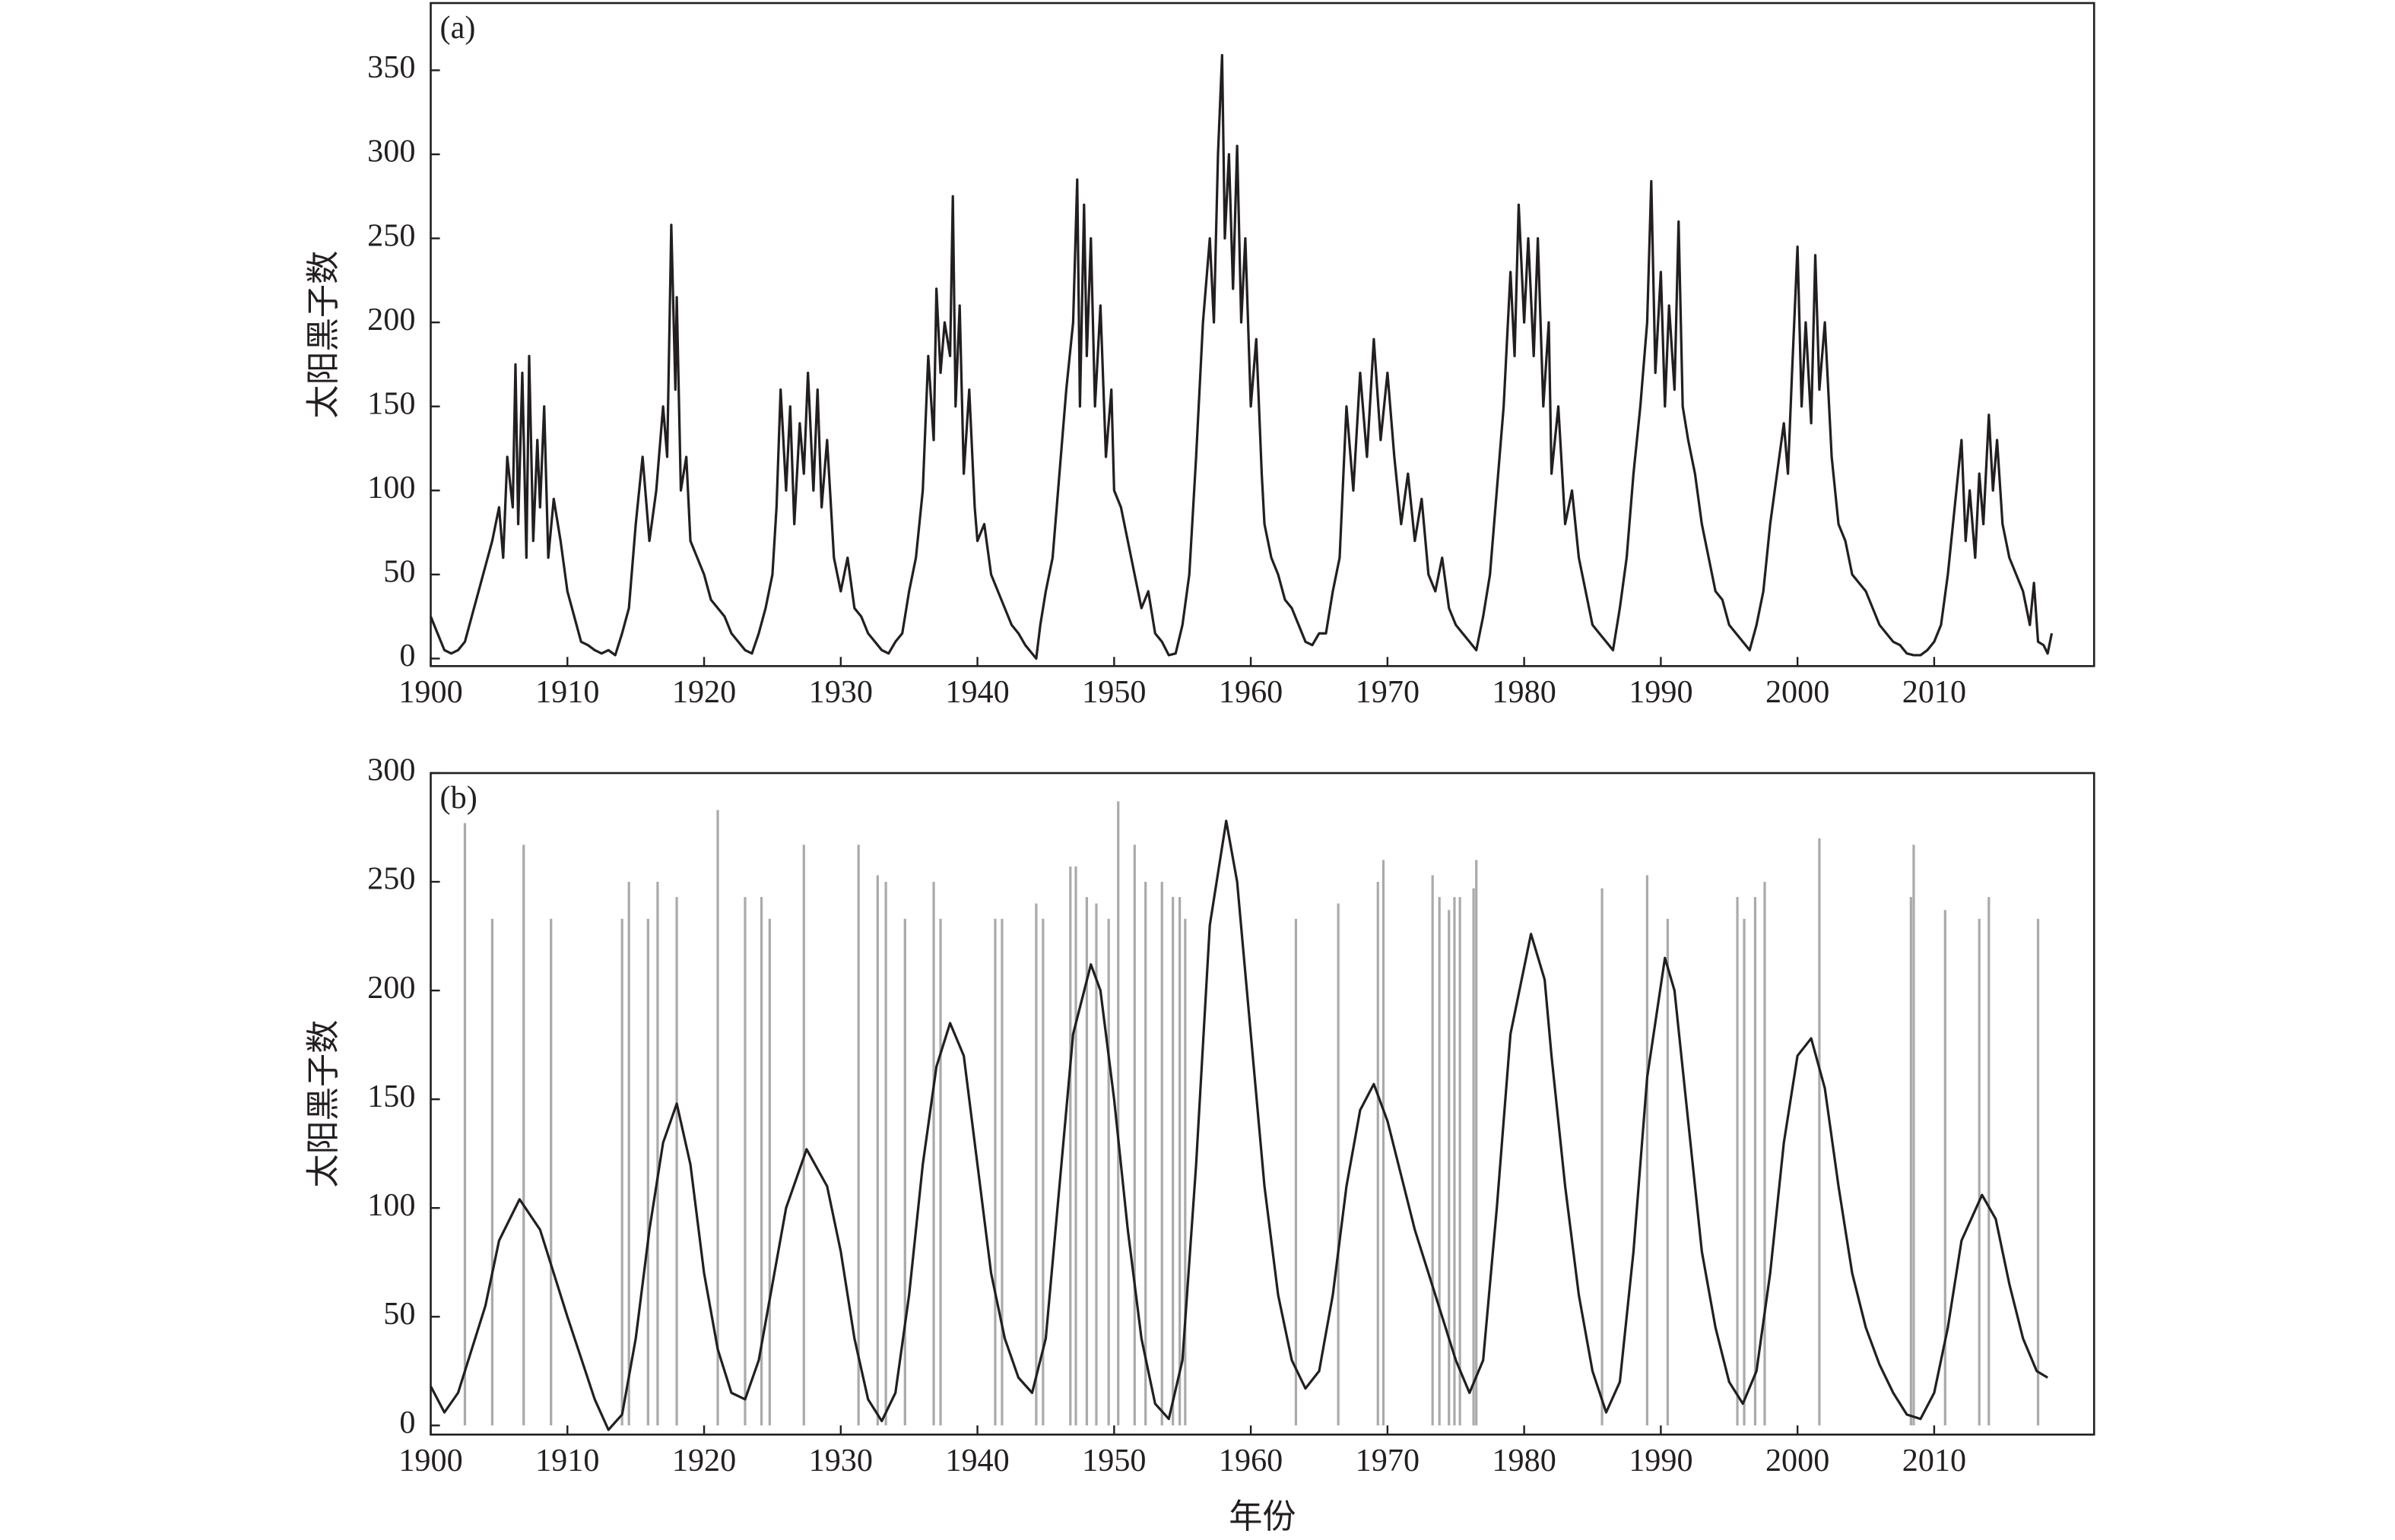 The height and width of the screenshot is (1540, 2395). Describe the element at coordinates (458, 28) in the screenshot. I see `panel-label: (a)` at that location.